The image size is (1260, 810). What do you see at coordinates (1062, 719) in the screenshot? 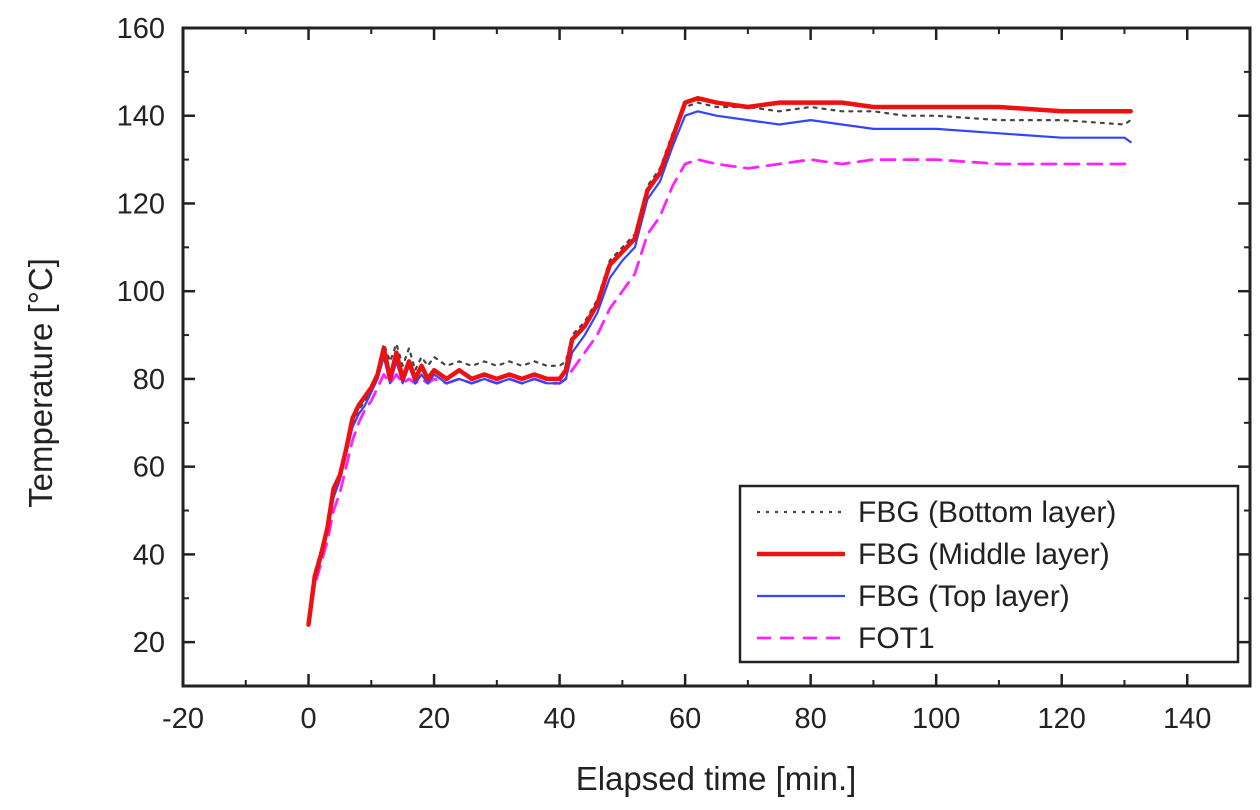
I see `x-tick-label: 120` at bounding box center [1062, 719].